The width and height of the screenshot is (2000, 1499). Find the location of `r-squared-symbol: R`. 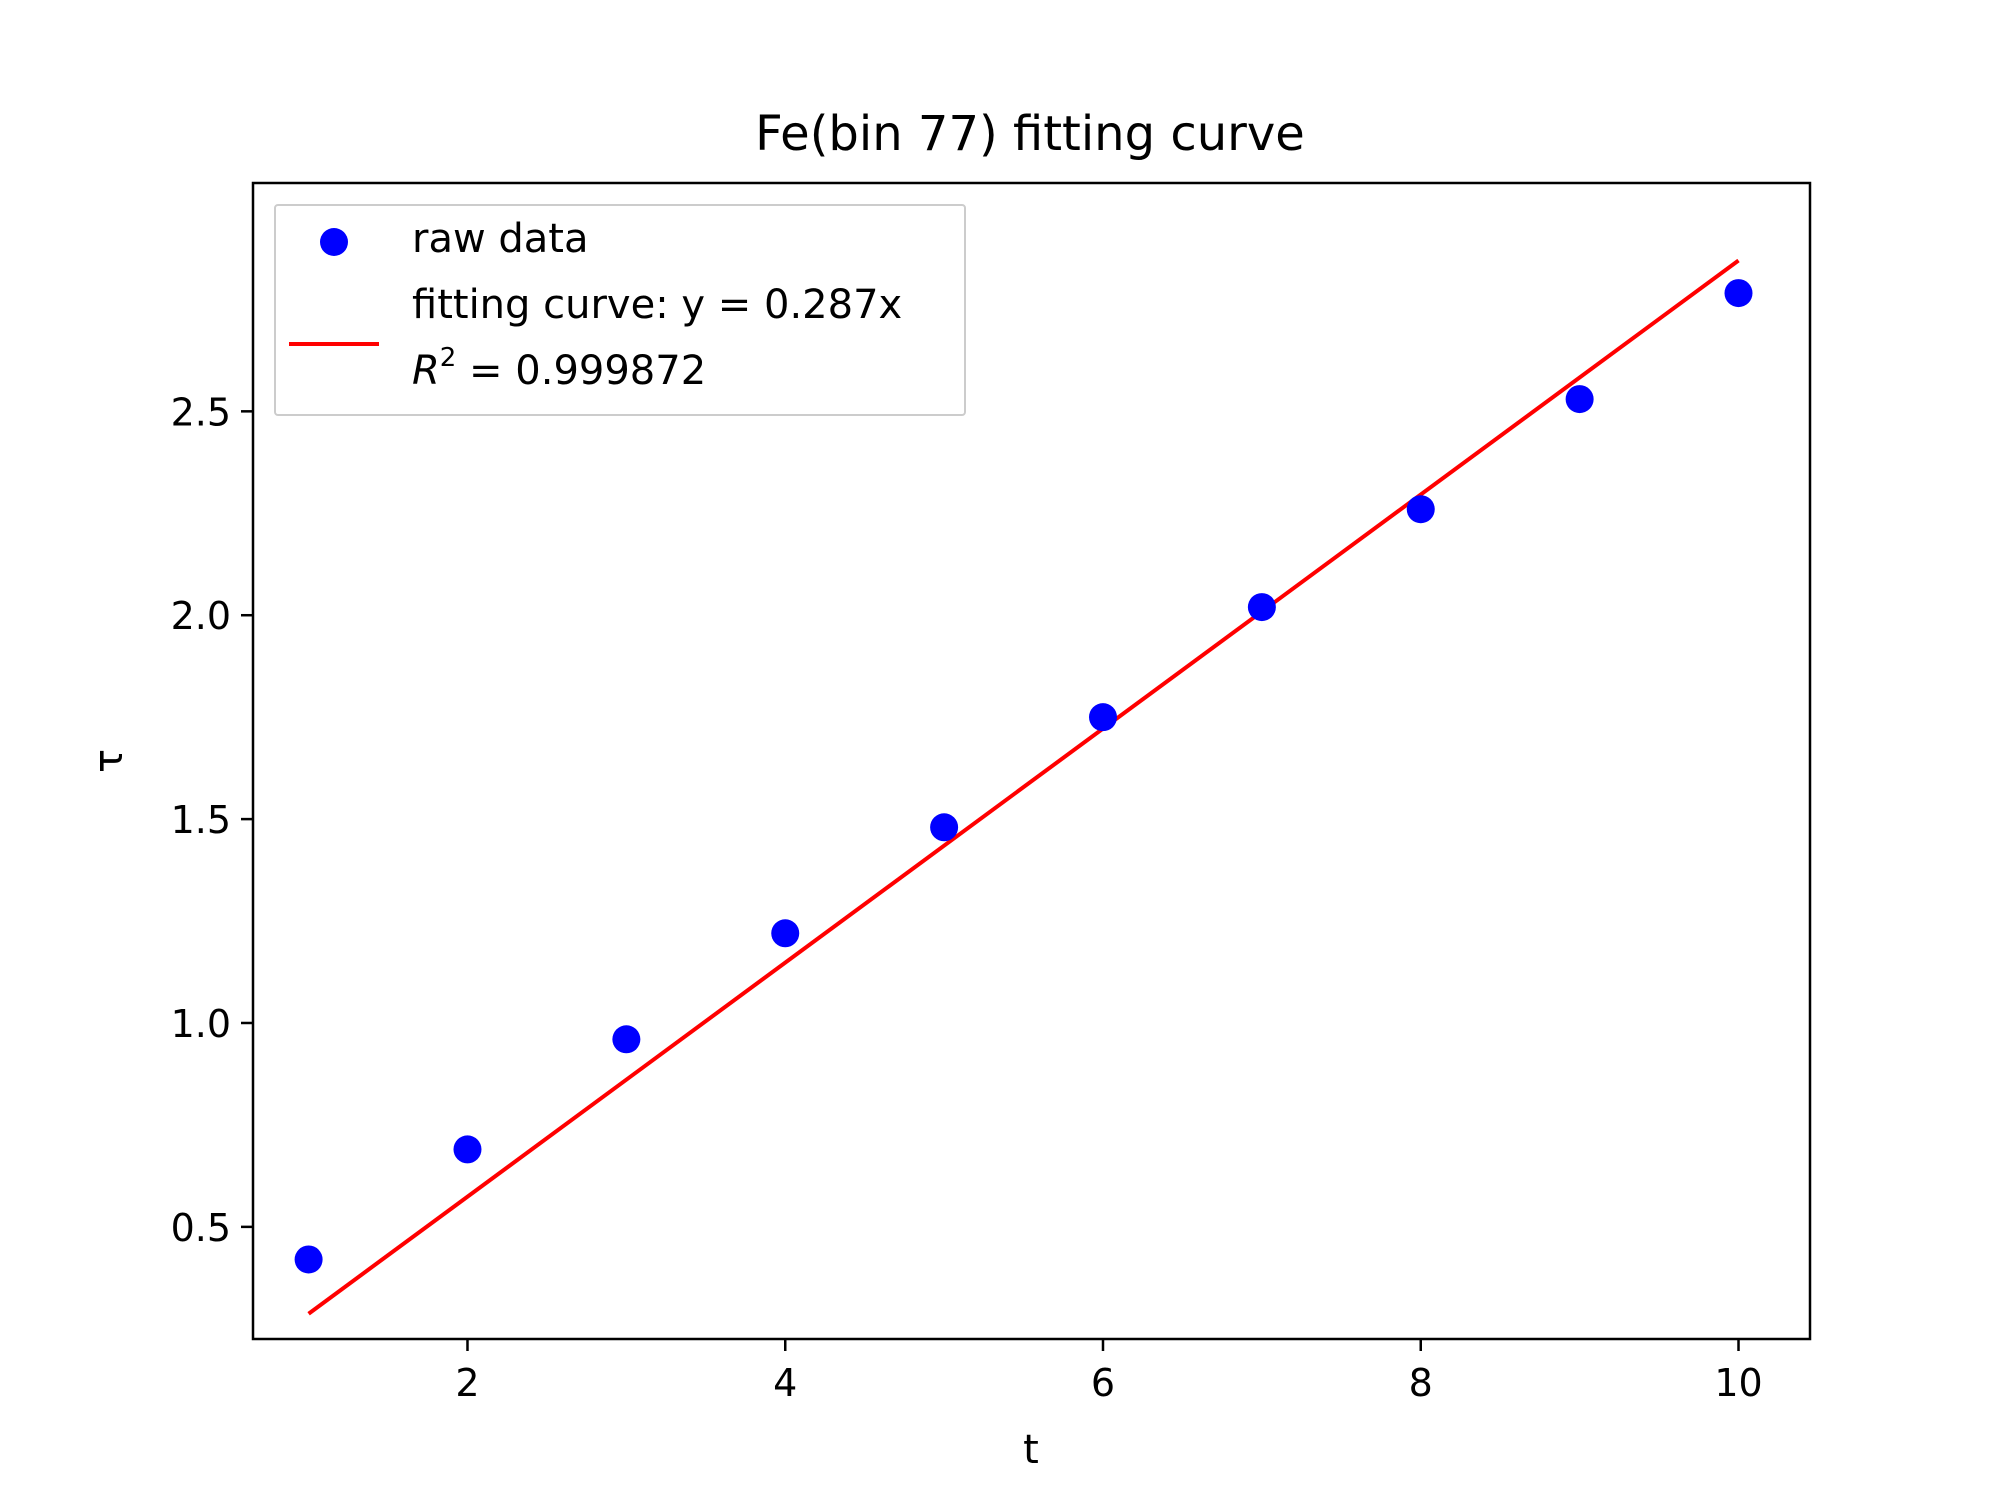

r-squared-symbol: R is located at coordinates (426, 371).